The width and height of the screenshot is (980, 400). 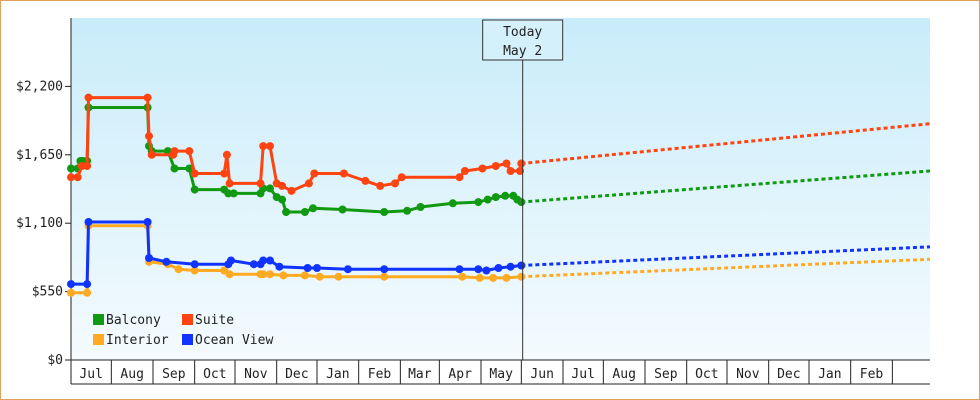 What do you see at coordinates (234, 340) in the screenshot?
I see `legend-label-ocean-view: Ocean View` at bounding box center [234, 340].